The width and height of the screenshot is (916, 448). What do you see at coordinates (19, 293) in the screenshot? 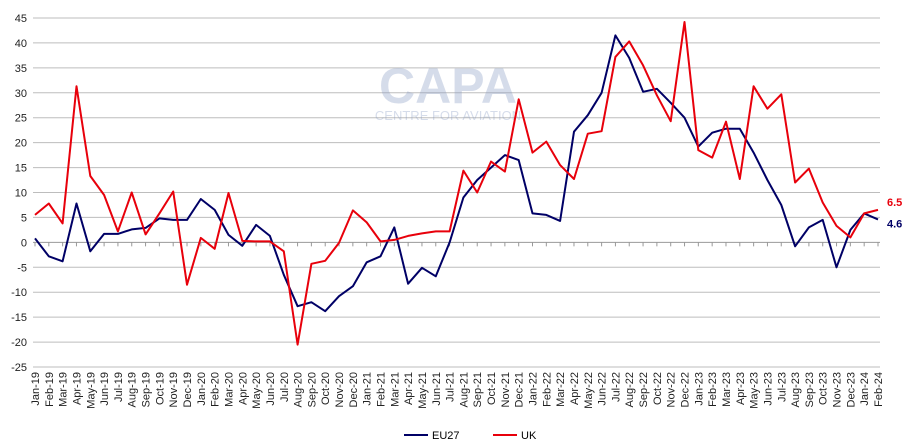
I see `y-tick-label: -10` at bounding box center [19, 293].